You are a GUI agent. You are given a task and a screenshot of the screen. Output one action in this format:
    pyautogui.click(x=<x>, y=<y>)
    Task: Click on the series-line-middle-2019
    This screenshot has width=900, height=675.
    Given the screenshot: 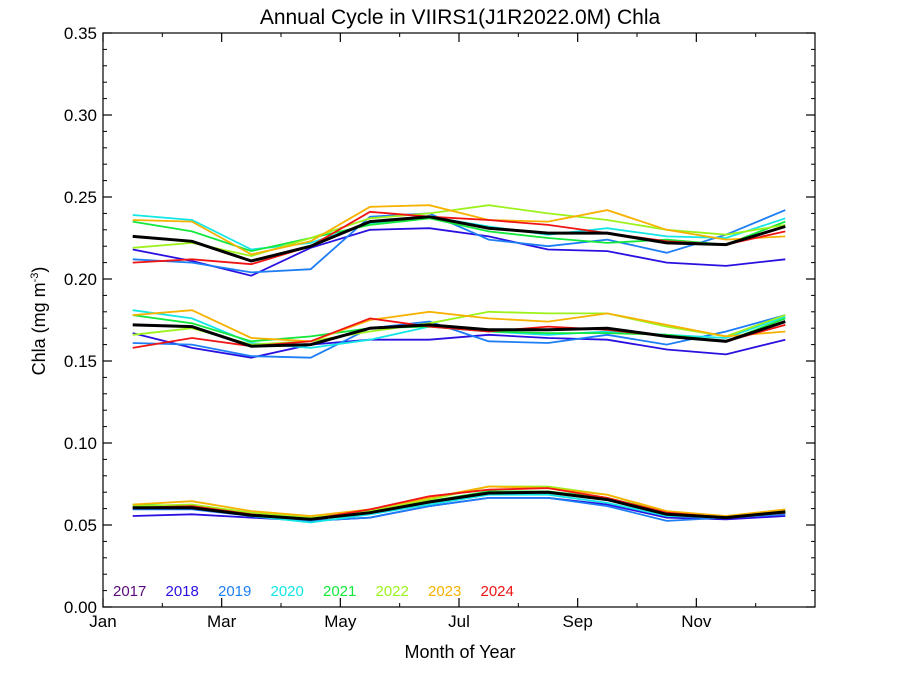 What is the action you would take?
    pyautogui.click(x=459, y=336)
    